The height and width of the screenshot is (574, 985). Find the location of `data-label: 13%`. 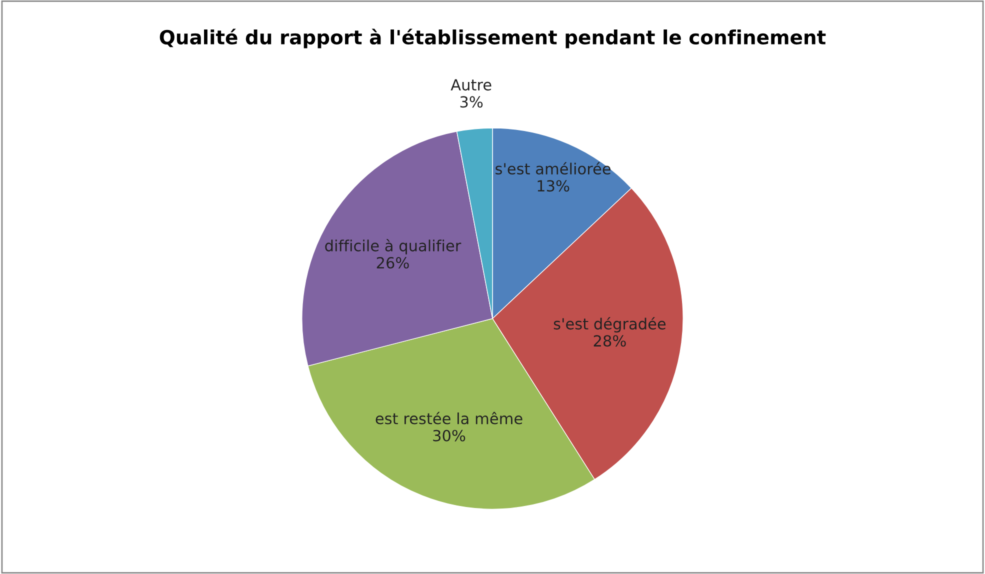

data-label: 13% is located at coordinates (554, 186).